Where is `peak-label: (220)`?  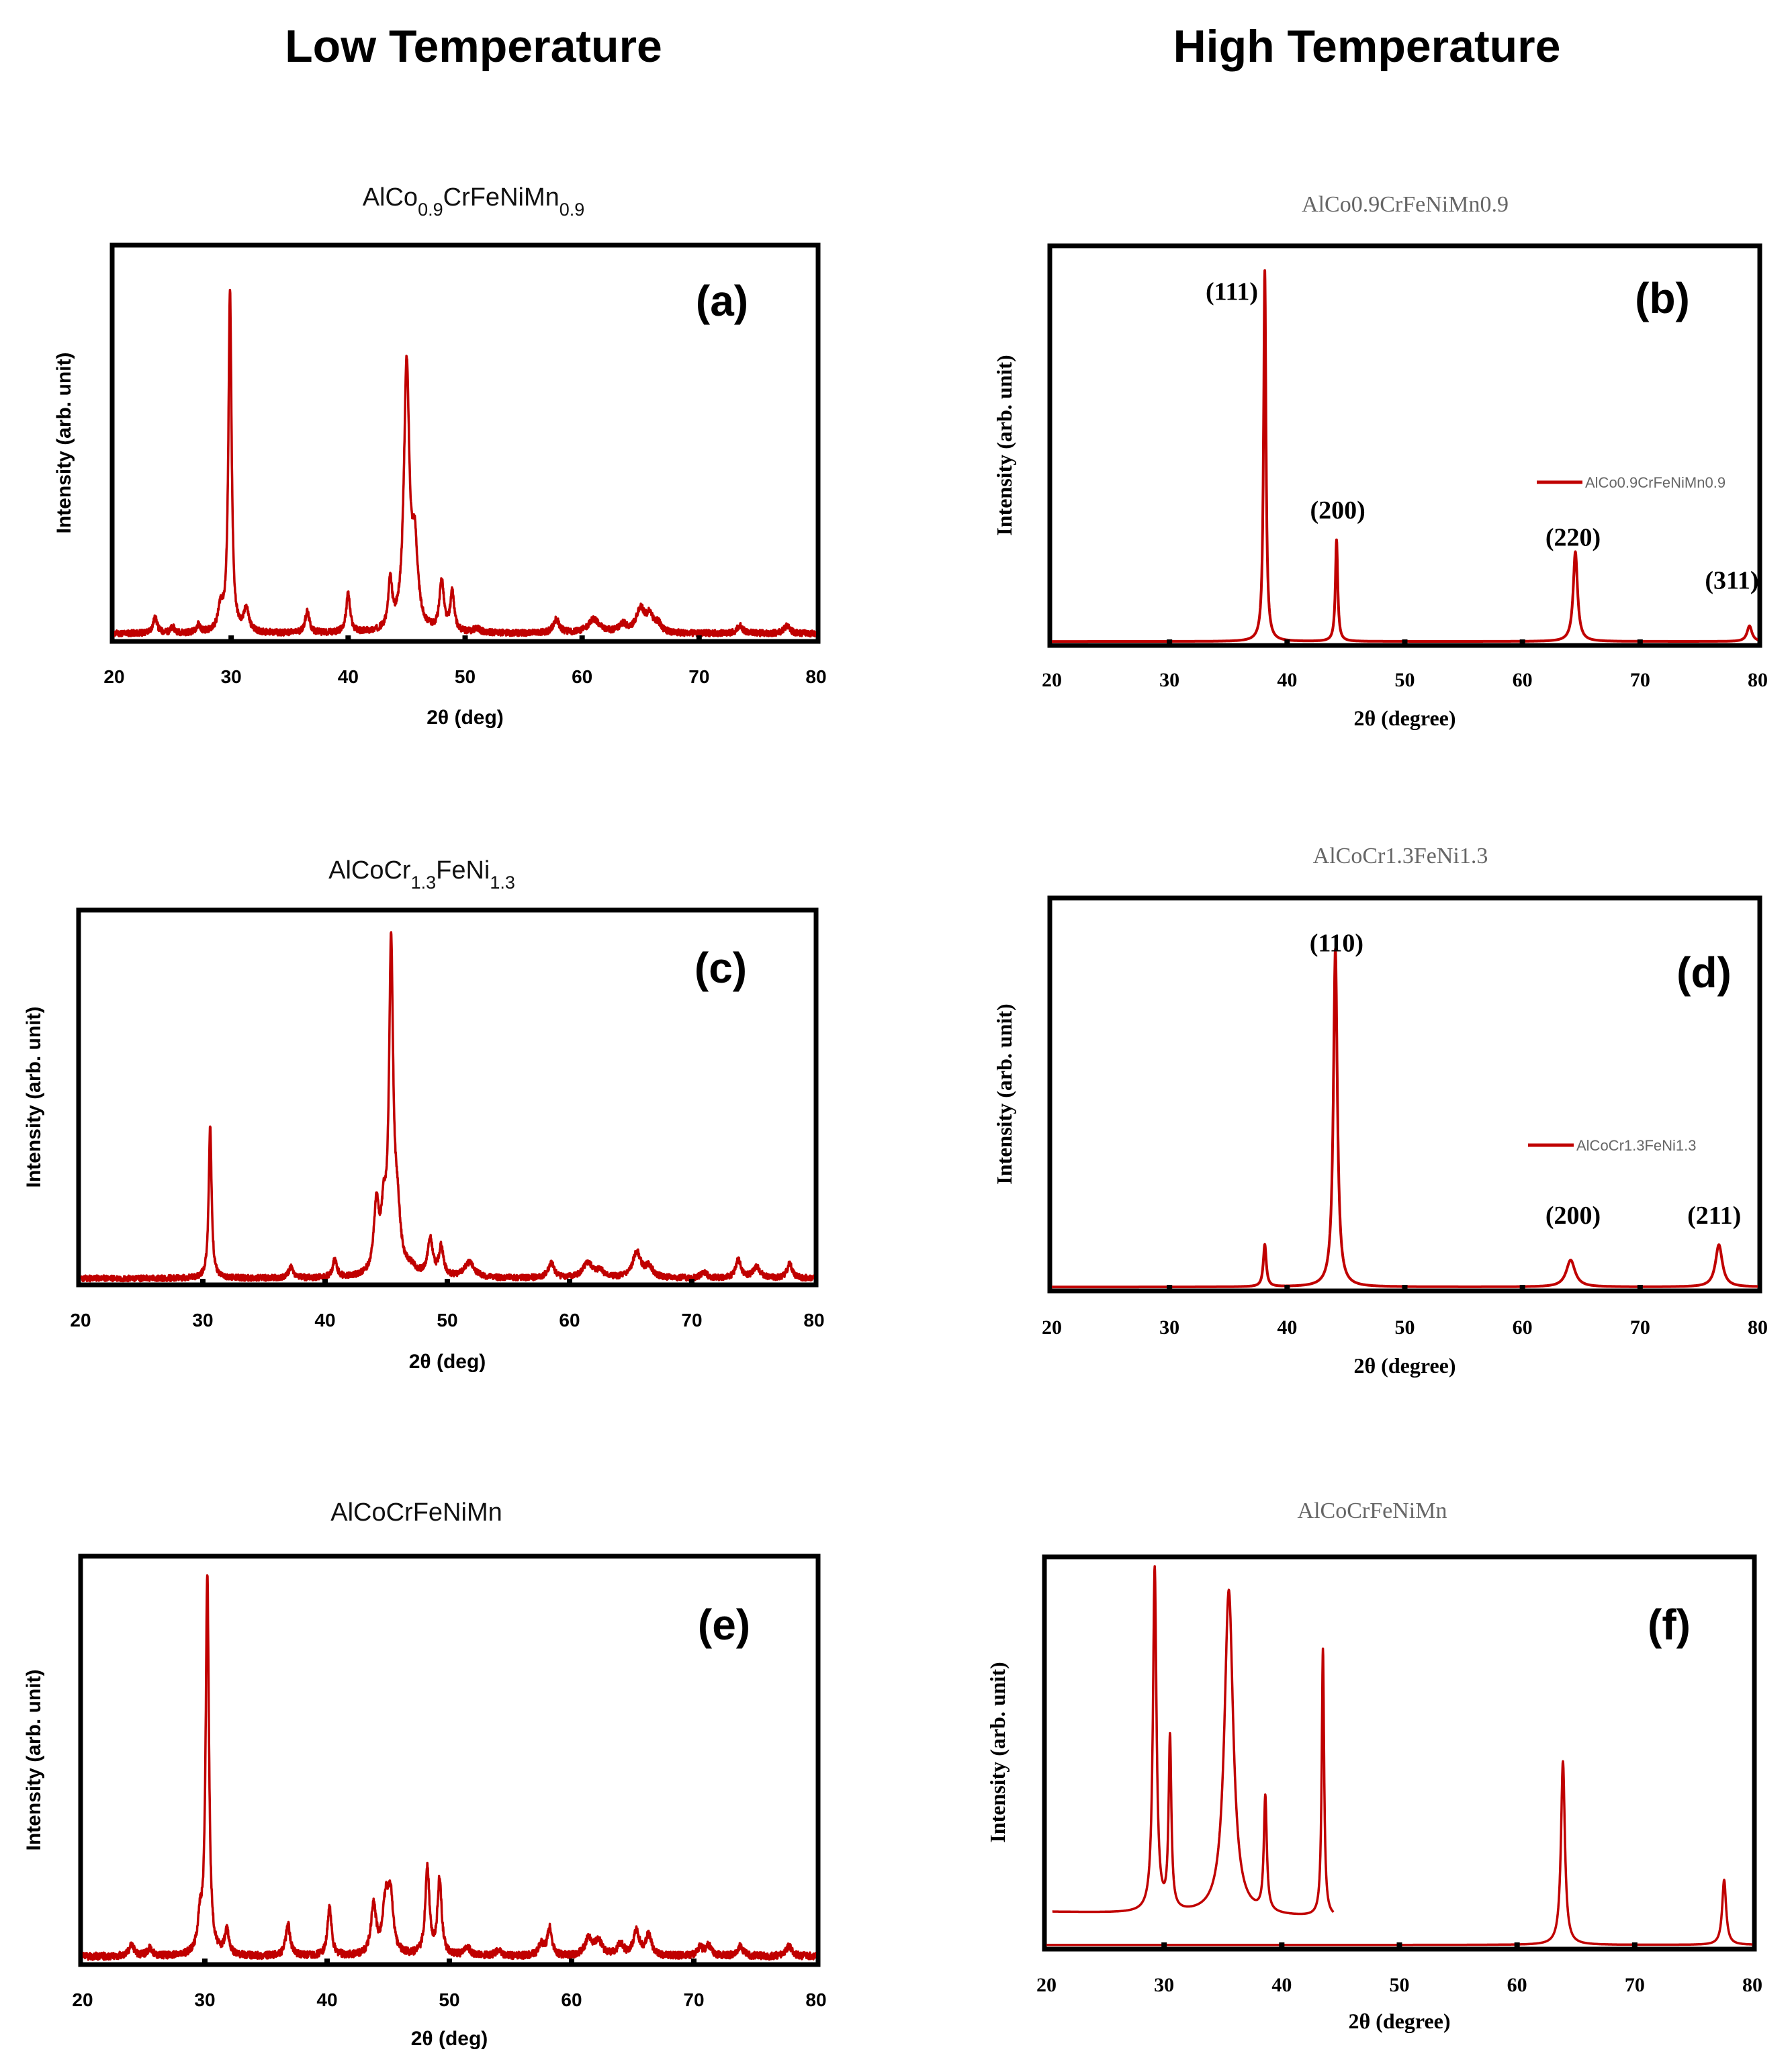
peak-label: (220) is located at coordinates (1573, 538).